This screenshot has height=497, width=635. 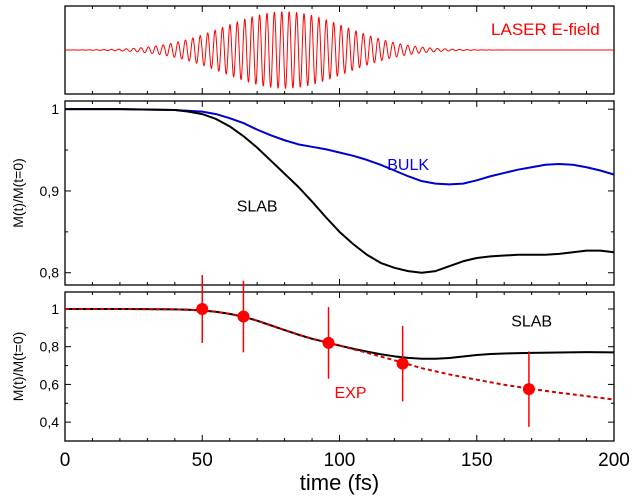 I want to click on x-tick-label: 150, so click(x=477, y=460).